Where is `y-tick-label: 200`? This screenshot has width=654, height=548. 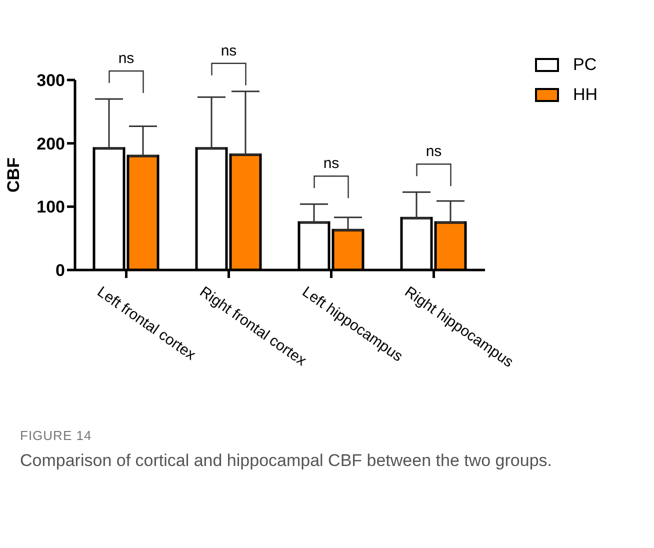
y-tick-label: 200 is located at coordinates (50, 144).